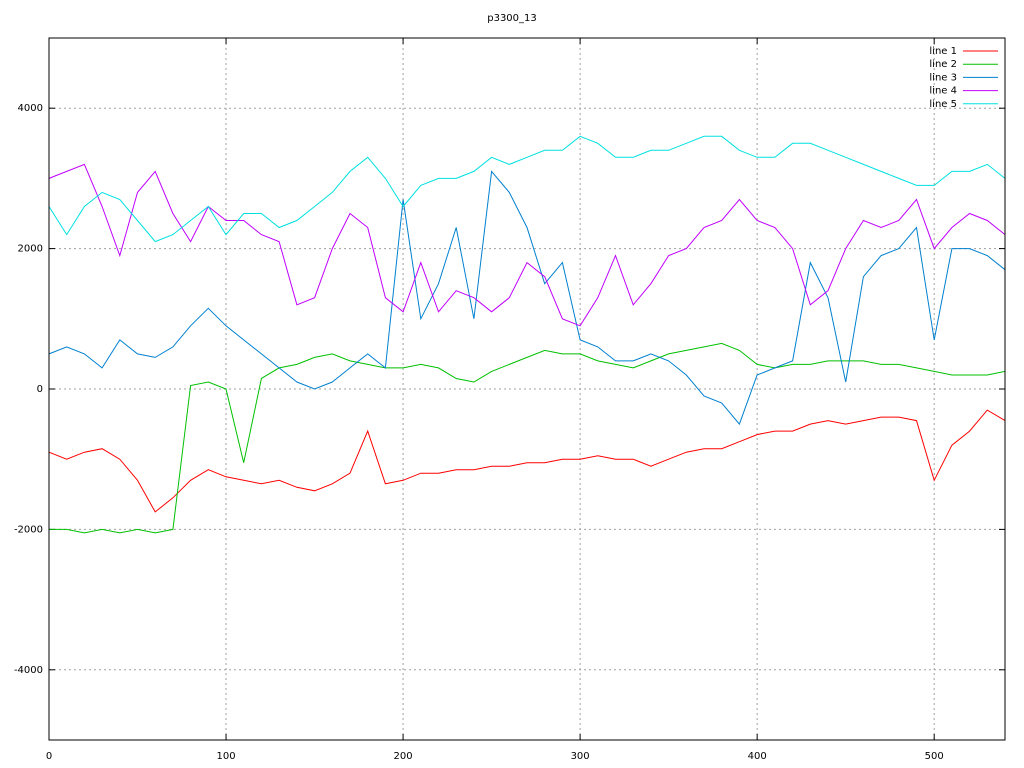  I want to click on y-tick-label: 4000, so click(30, 108).